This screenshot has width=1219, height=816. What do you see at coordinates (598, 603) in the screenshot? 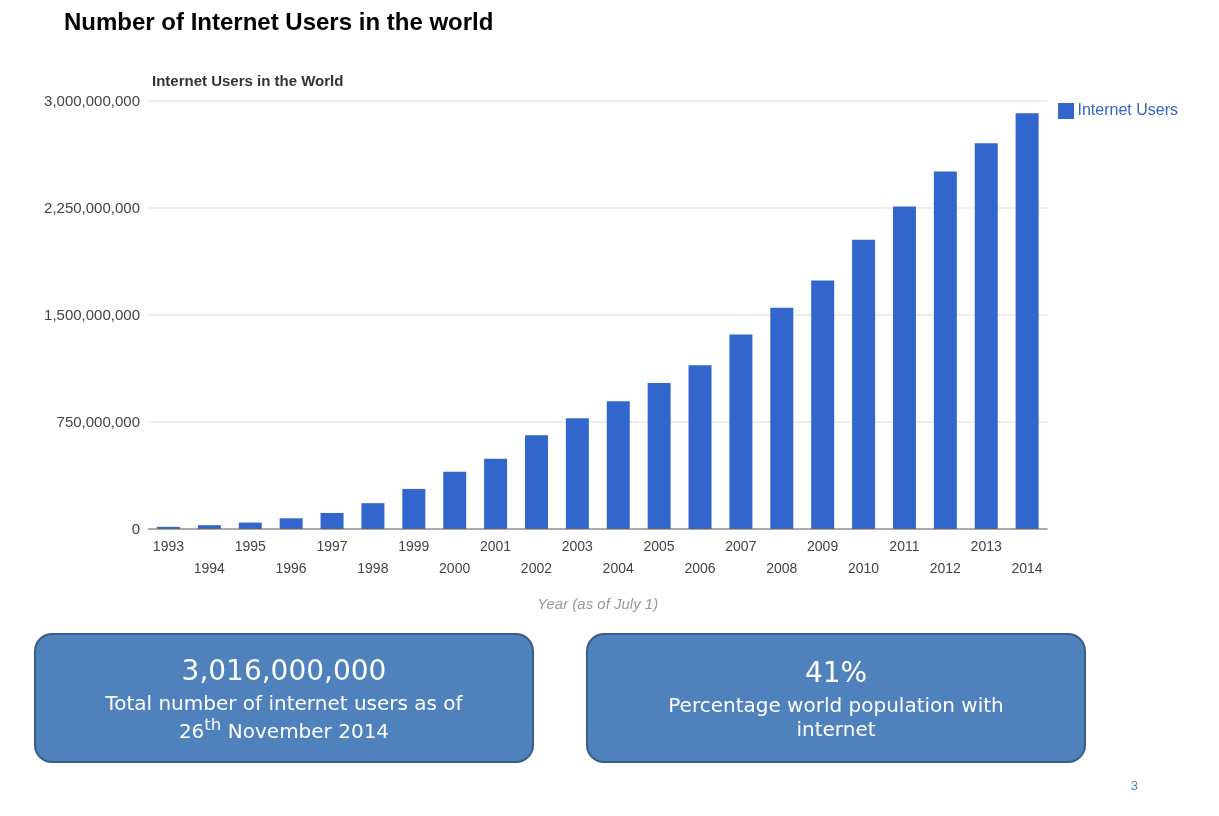
I see `x-axis-title: Year (as of July 1)` at bounding box center [598, 603].